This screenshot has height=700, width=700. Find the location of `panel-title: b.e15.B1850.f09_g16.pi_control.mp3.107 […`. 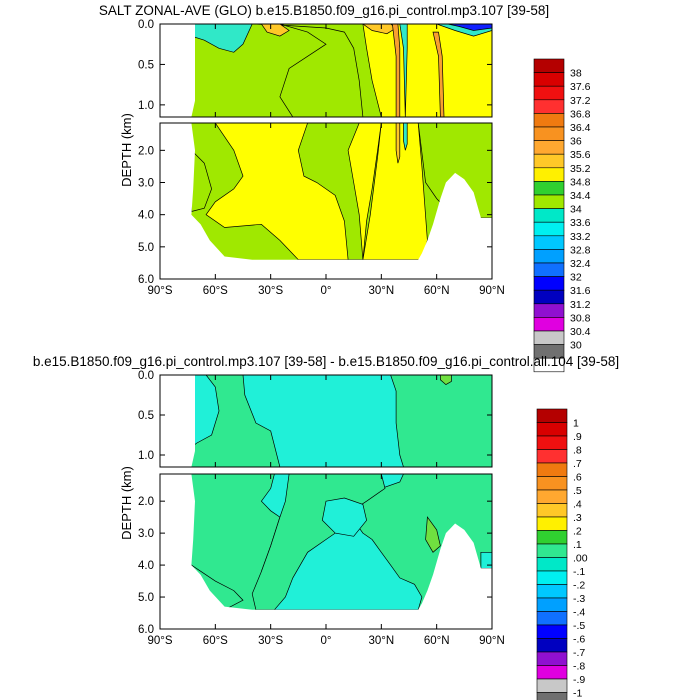

panel-title: b.e15.B1850.f09_g16.pi_control.mp3.107 [… is located at coordinates (326, 361).